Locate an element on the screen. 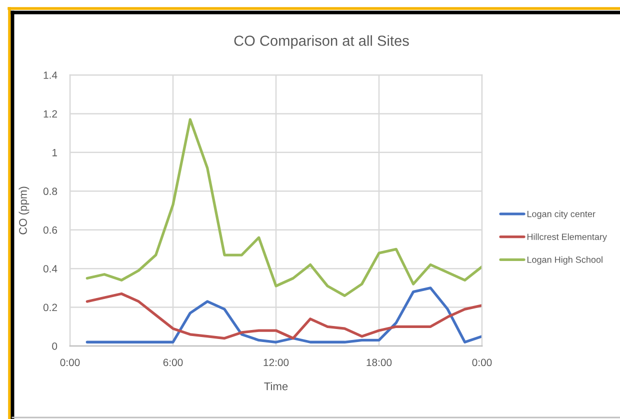 The image size is (620, 419). x-tick-label: 18:00 is located at coordinates (379, 362).